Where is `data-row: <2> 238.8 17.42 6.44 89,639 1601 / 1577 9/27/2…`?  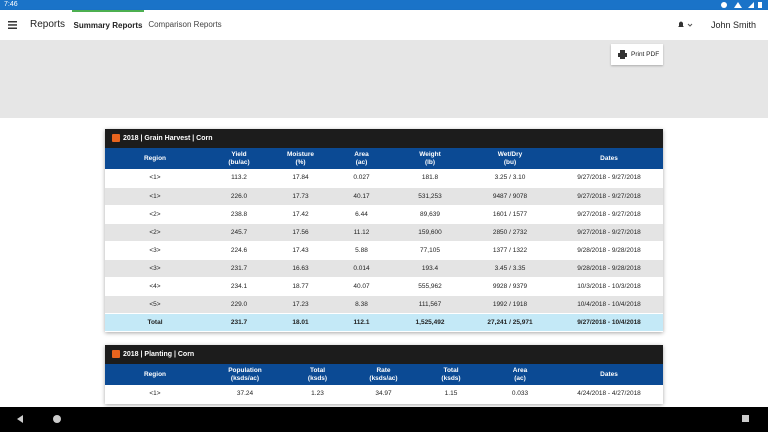
data-row: <2> 238.8 17.42 6.44 89,639 1601 / 1577 9/27/2… is located at coordinates (384, 214).